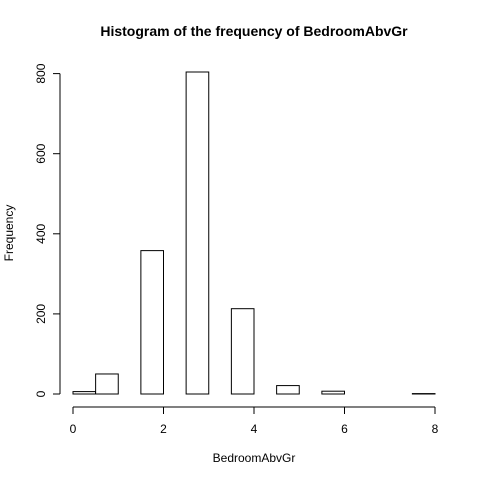  Describe the element at coordinates (254, 458) in the screenshot. I see `x-axis-label: BedroomAbvGr` at that location.